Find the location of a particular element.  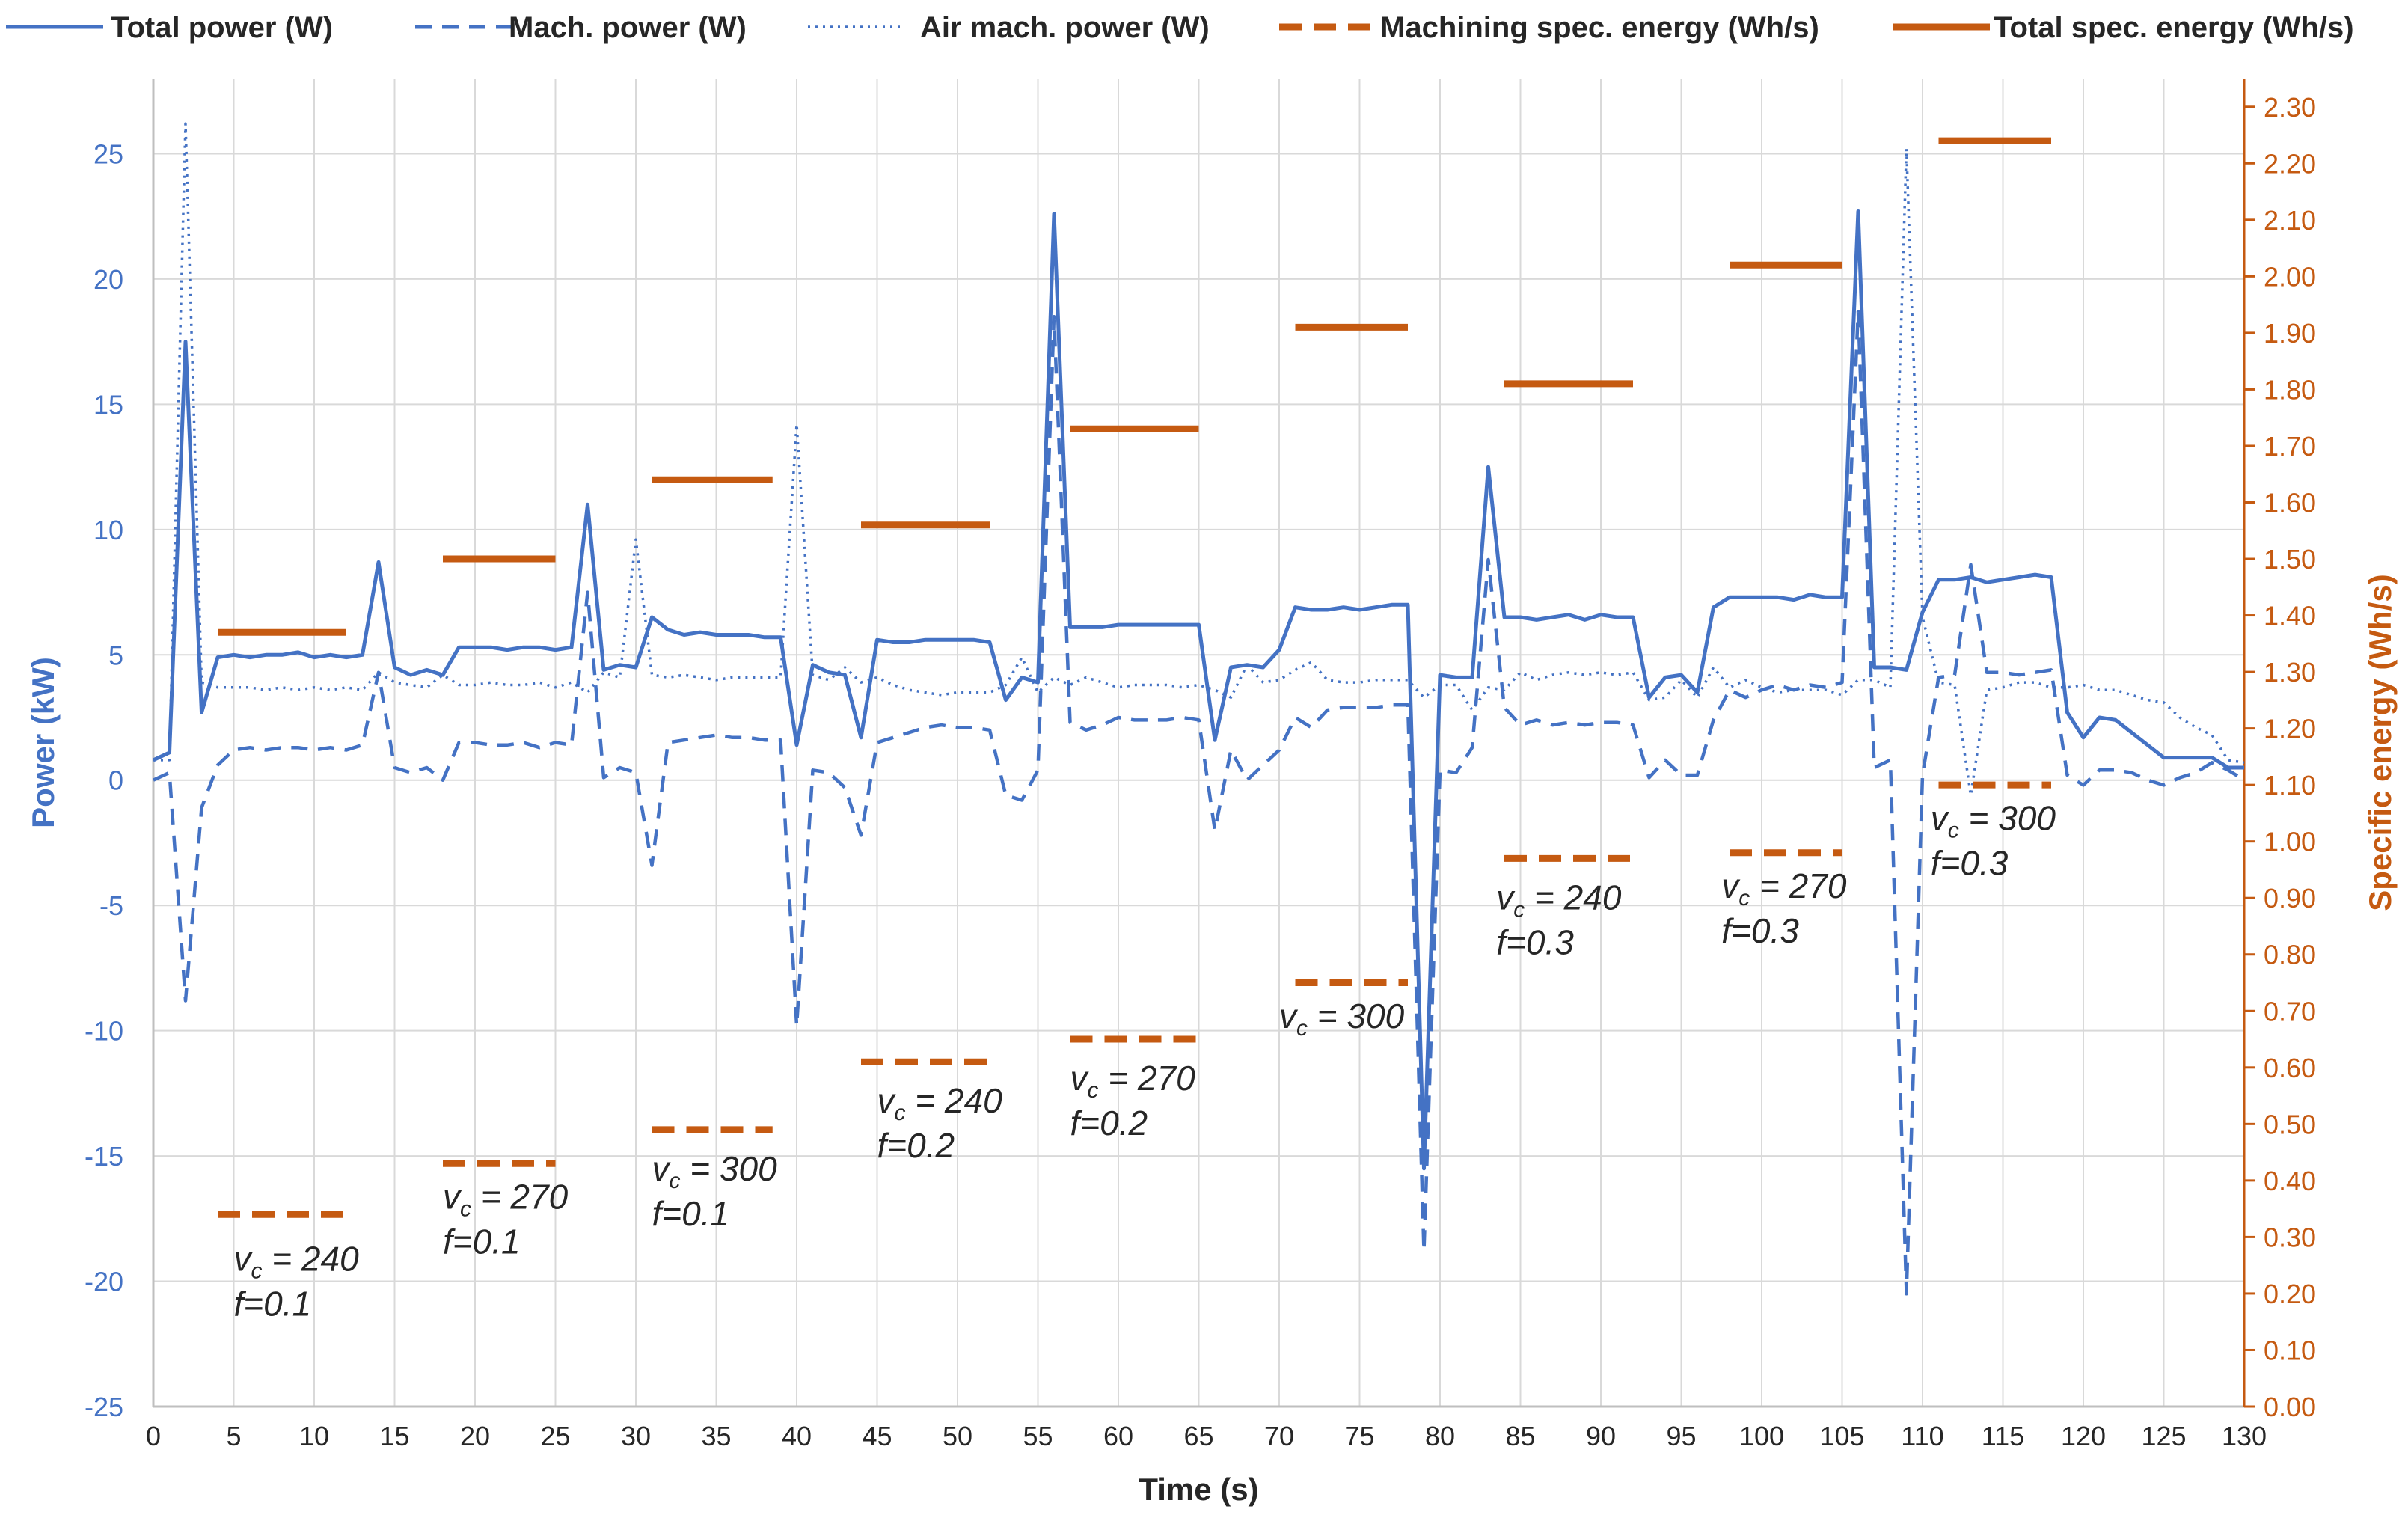

y-right-tick-label: 1.20 is located at coordinates (2290, 729).